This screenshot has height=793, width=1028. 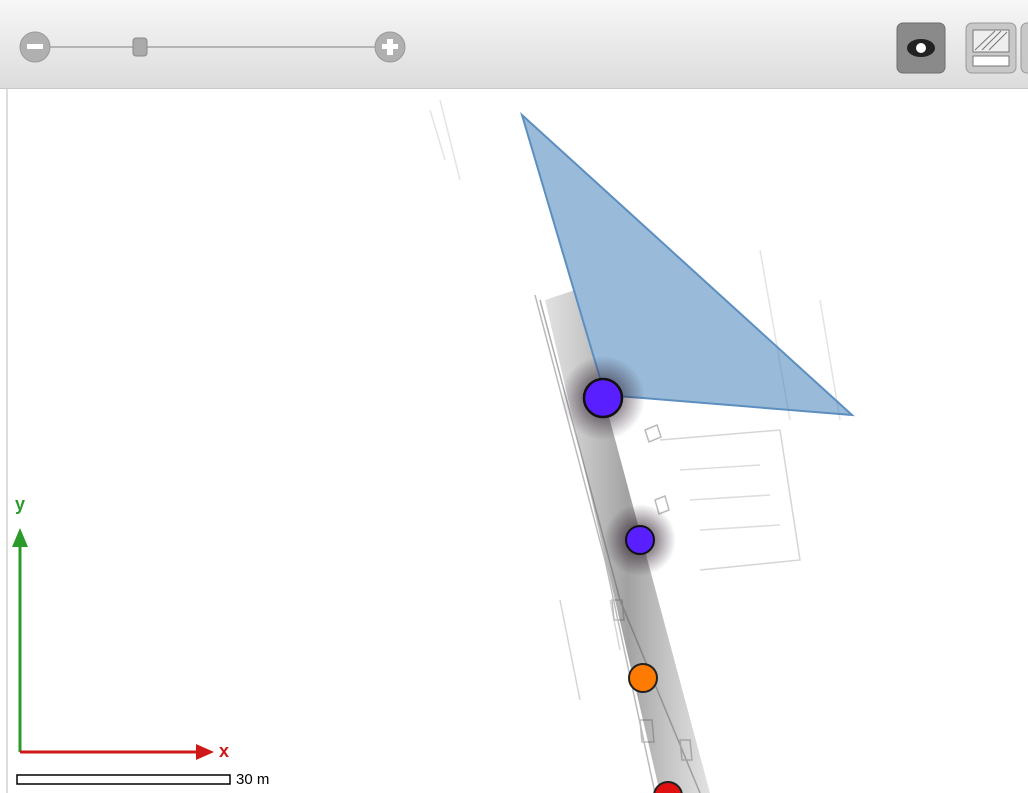 I want to click on y-axis-label: y, so click(x=20, y=504).